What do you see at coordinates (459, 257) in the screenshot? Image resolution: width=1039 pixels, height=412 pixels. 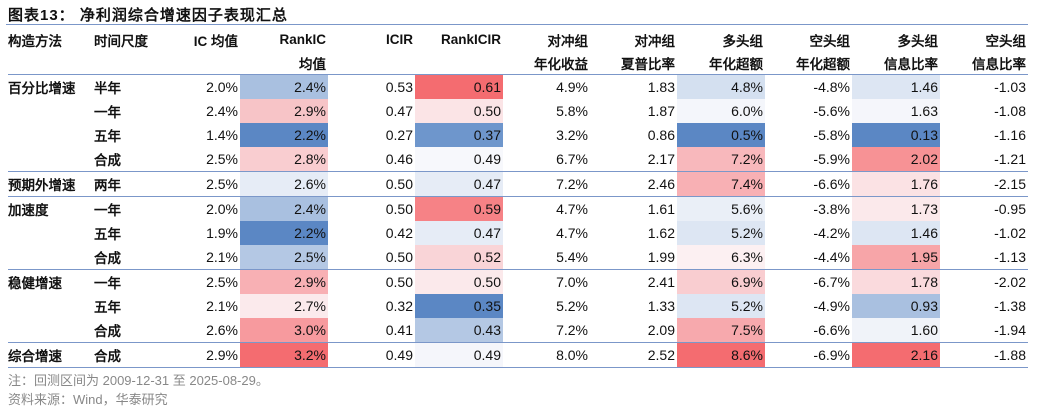 I see `cell-rankicir: 0.52` at bounding box center [459, 257].